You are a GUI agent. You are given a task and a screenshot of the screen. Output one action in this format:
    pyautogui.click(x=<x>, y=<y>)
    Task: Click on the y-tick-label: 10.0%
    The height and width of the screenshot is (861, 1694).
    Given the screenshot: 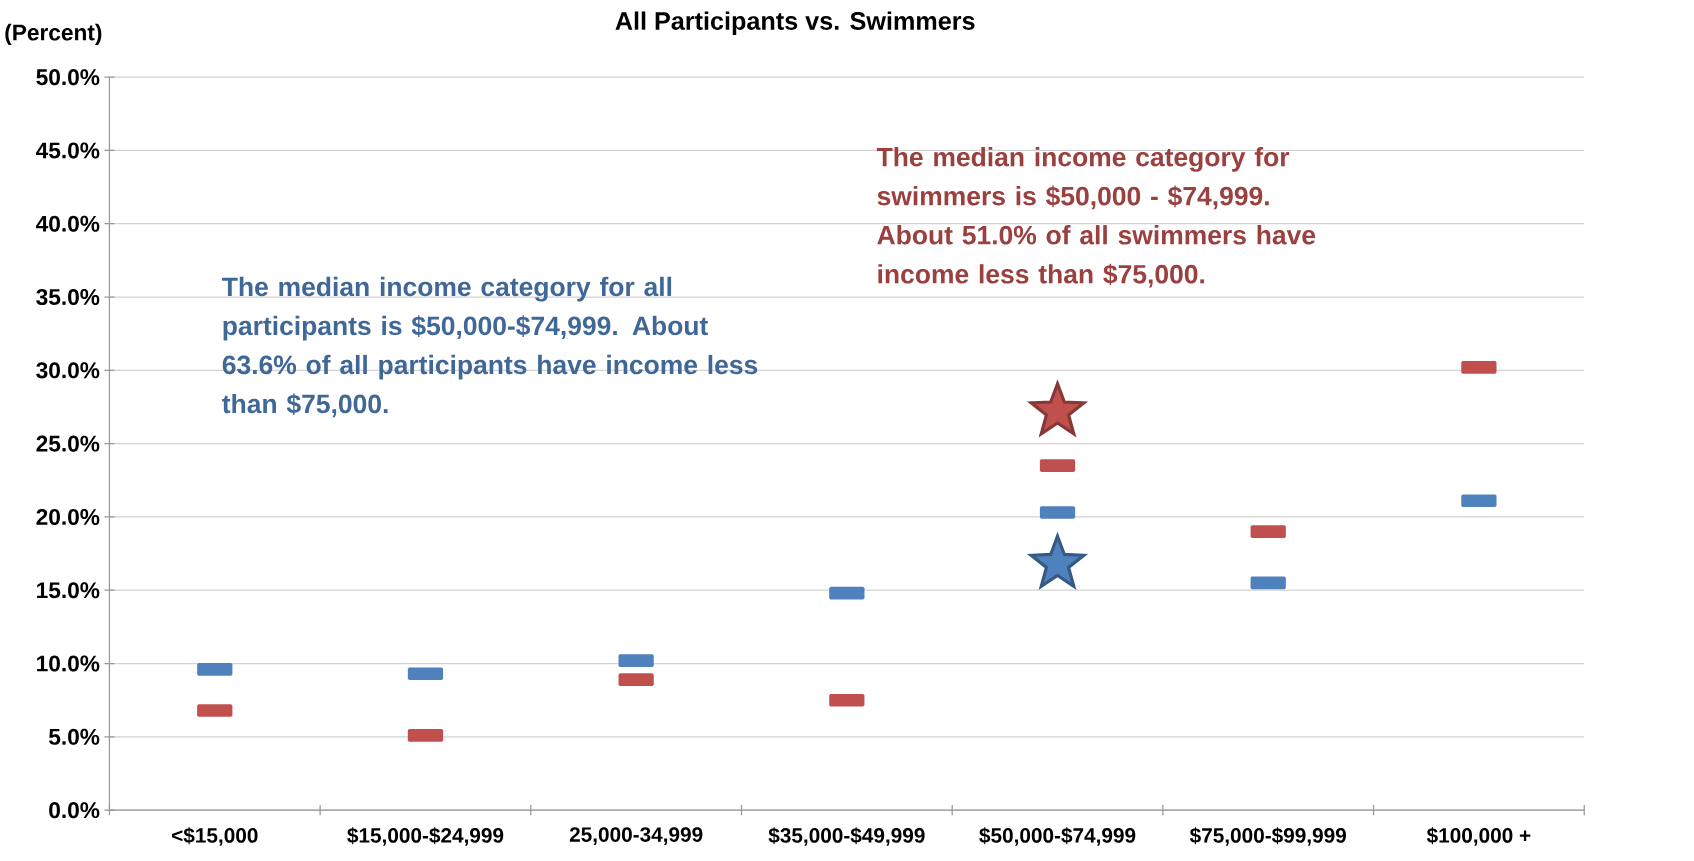 What is the action you would take?
    pyautogui.click(x=68, y=663)
    